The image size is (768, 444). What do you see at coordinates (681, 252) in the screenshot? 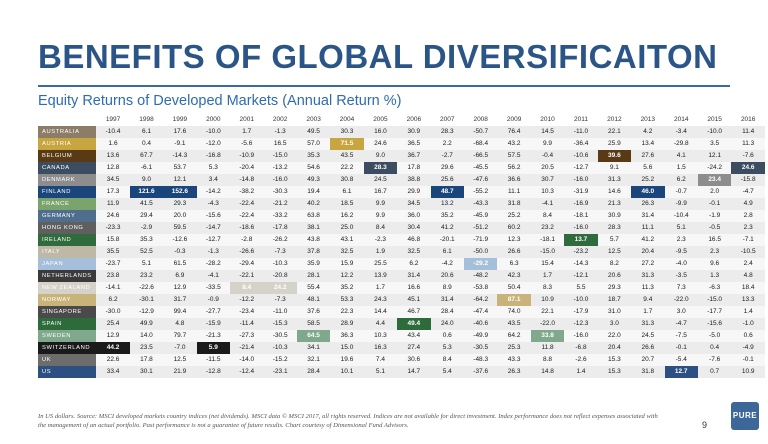
I see `return-cell: -9.5` at bounding box center [681, 252].